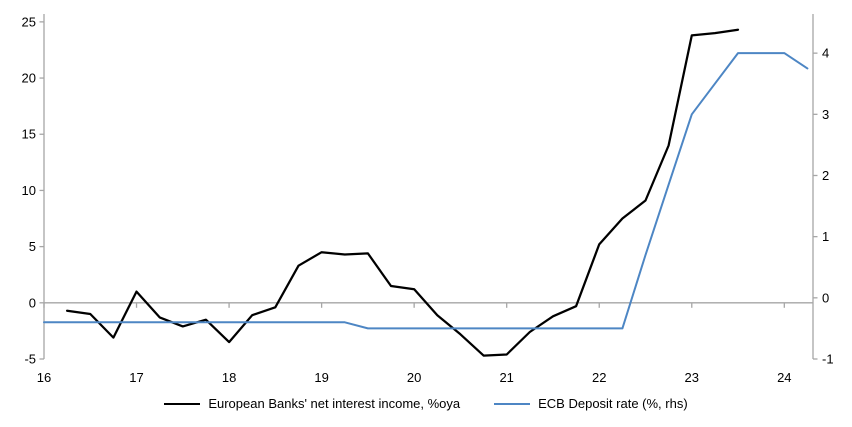 This screenshot has height=427, width=852. What do you see at coordinates (599, 377) in the screenshot?
I see `x-axis-tick-label: 22` at bounding box center [599, 377].